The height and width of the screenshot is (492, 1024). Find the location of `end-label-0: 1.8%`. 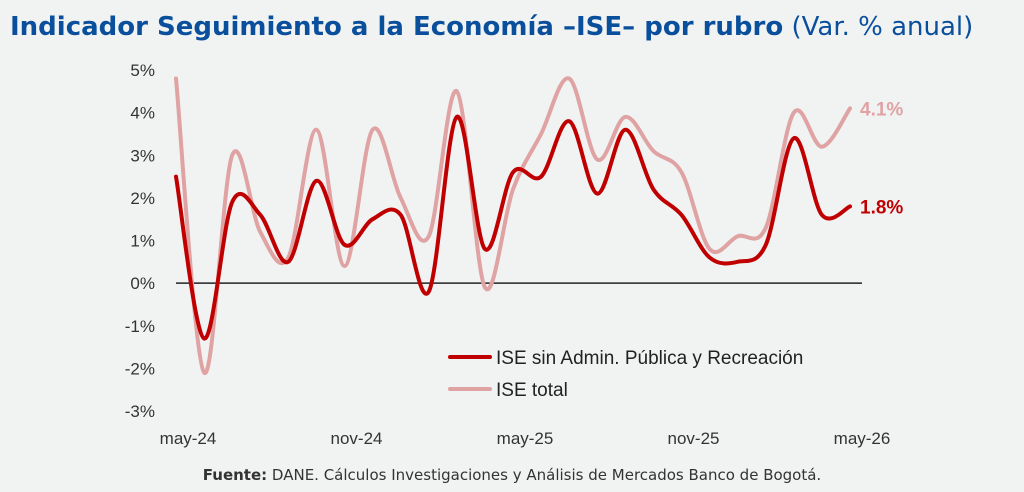

end-label-0: 1.8% is located at coordinates (881, 207).